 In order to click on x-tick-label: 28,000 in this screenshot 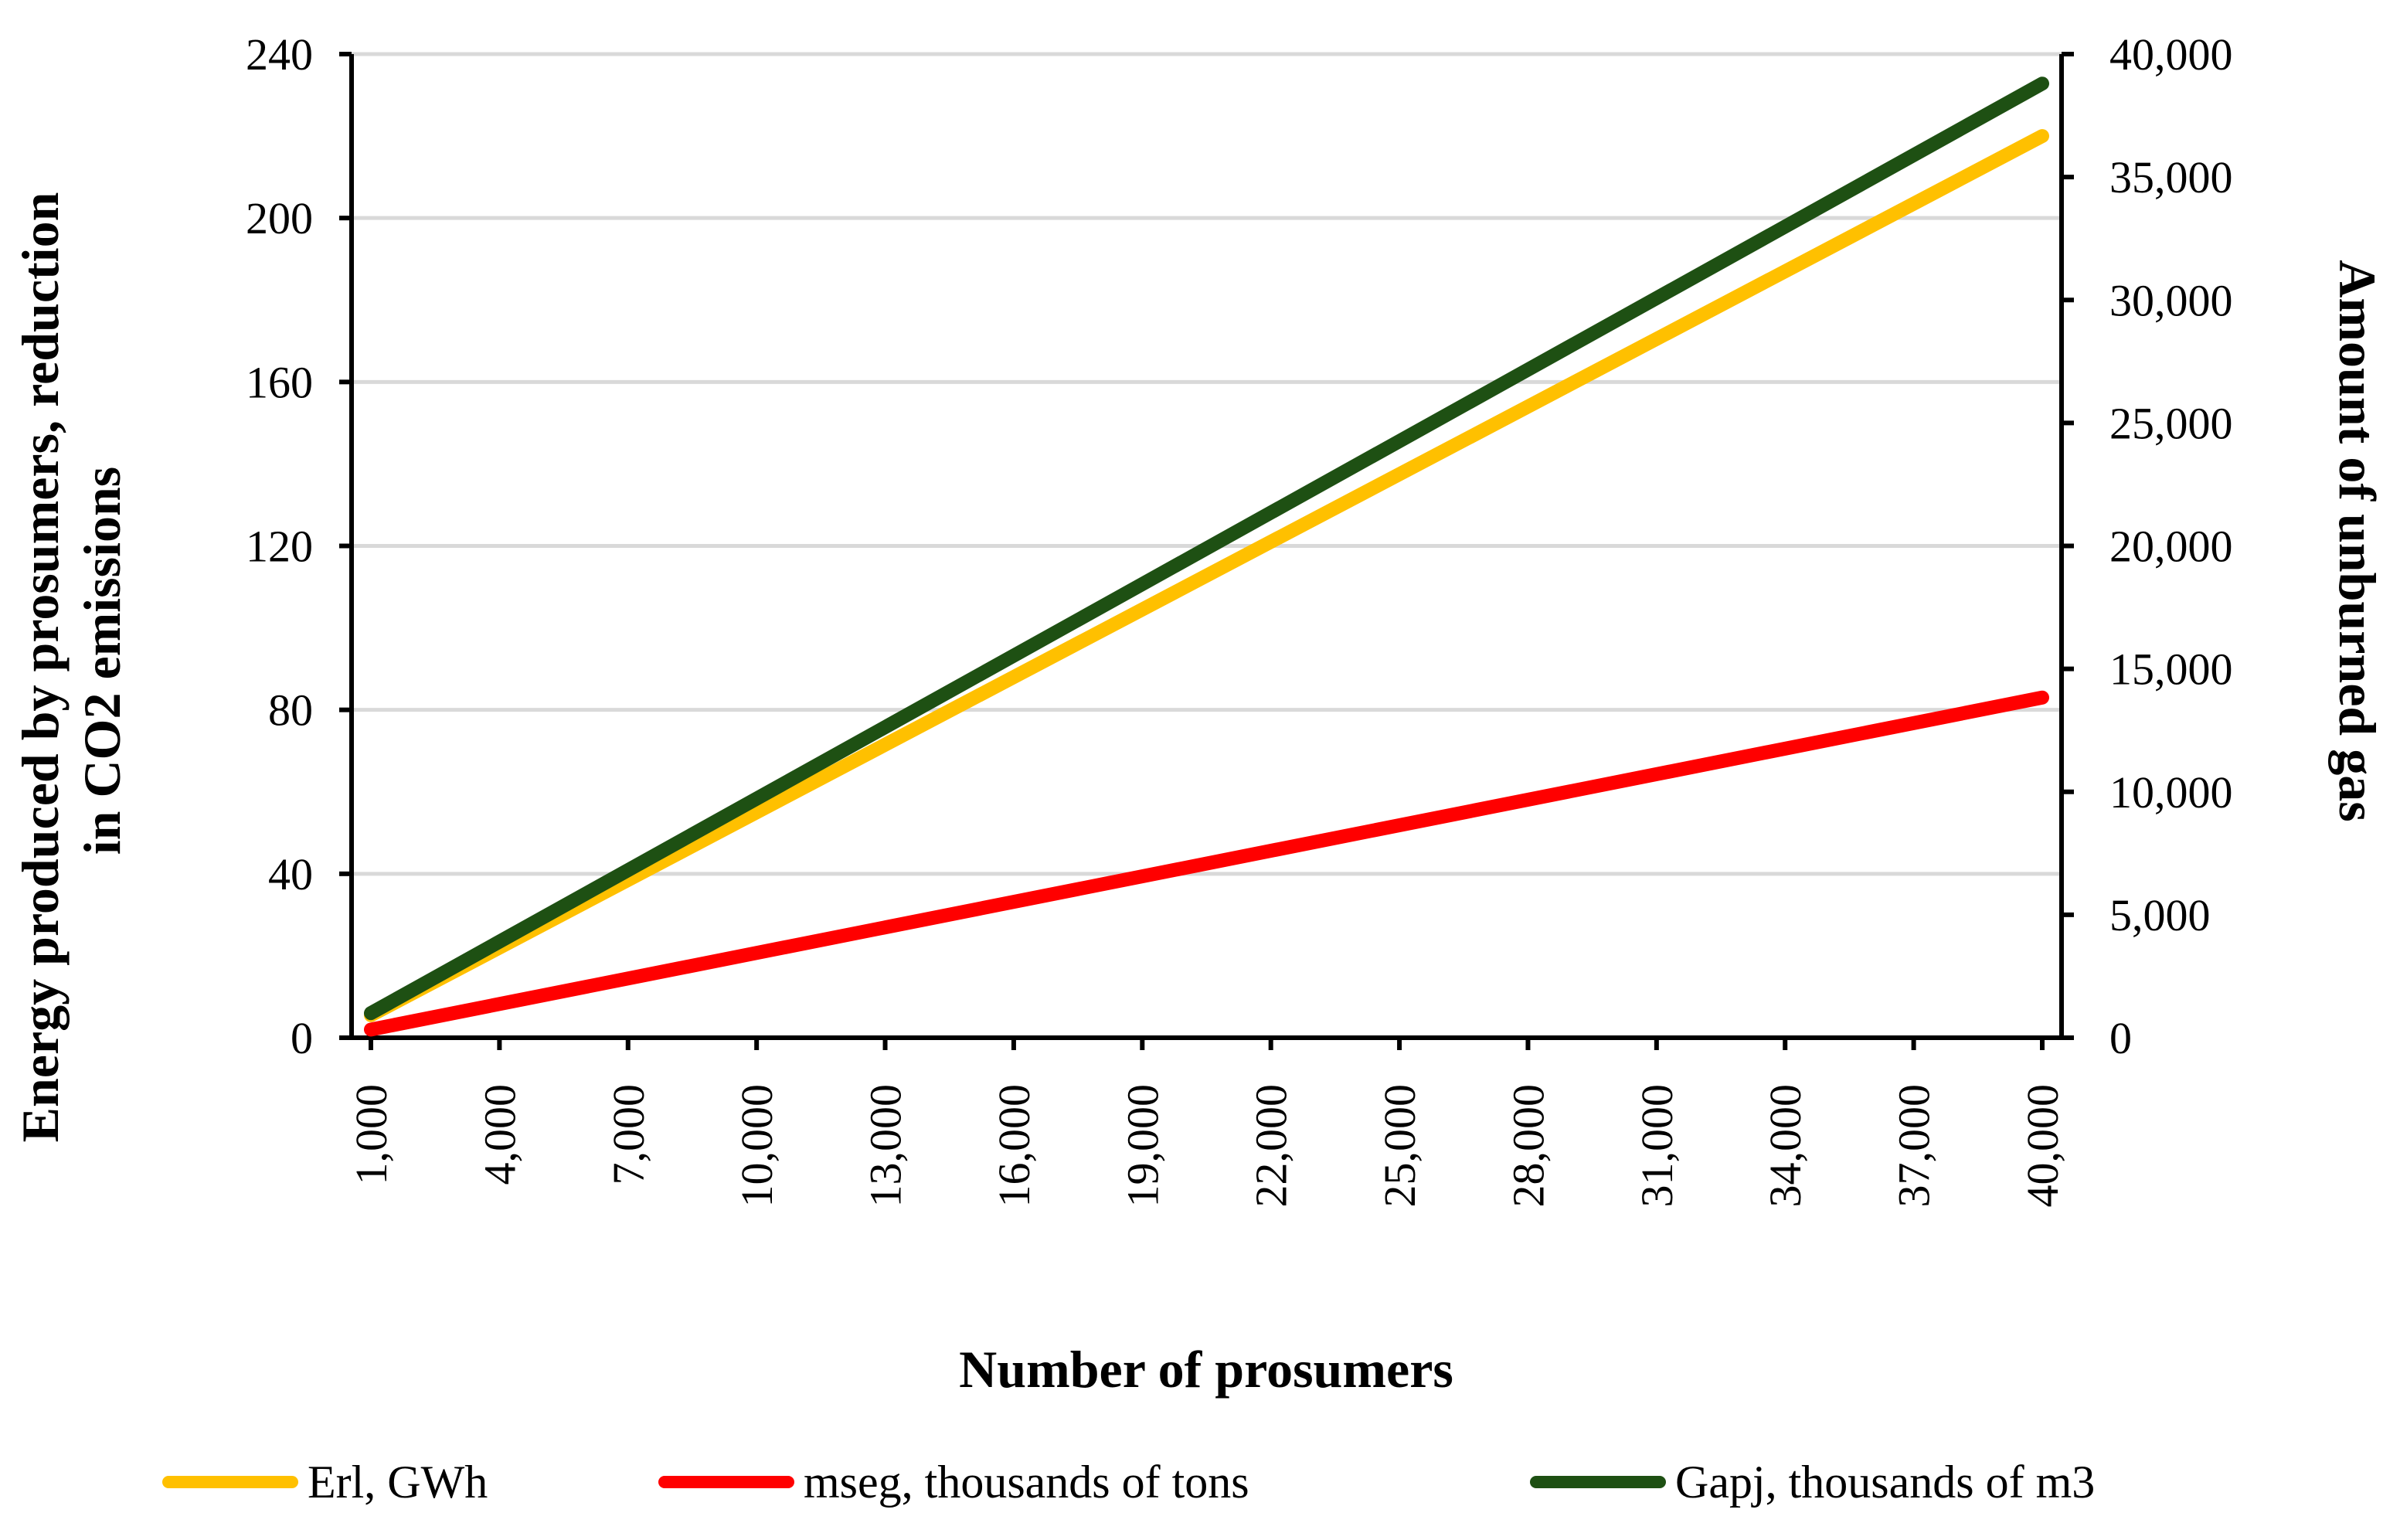, I will do `click(1528, 1146)`.